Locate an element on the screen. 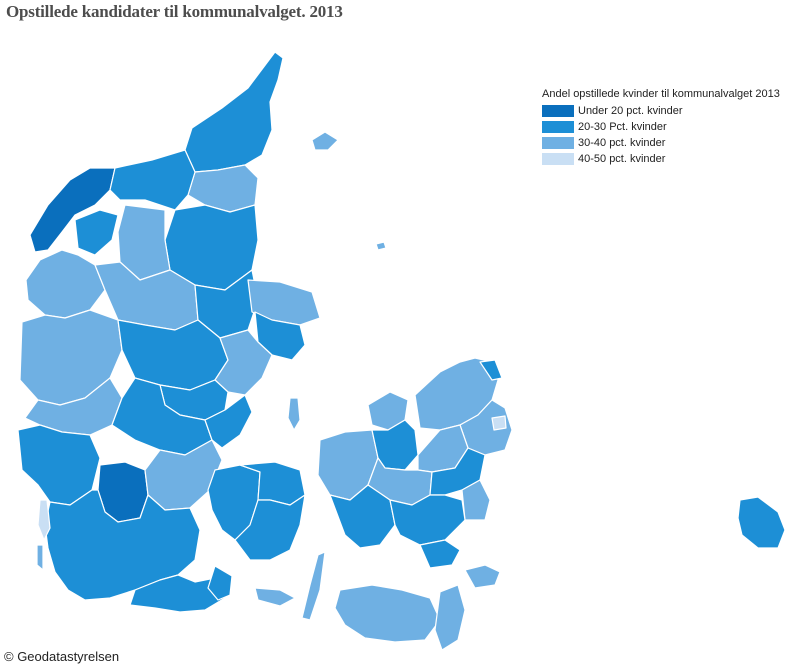 The width and height of the screenshot is (800, 670). region-copenhagen-light is located at coordinates (499, 423).